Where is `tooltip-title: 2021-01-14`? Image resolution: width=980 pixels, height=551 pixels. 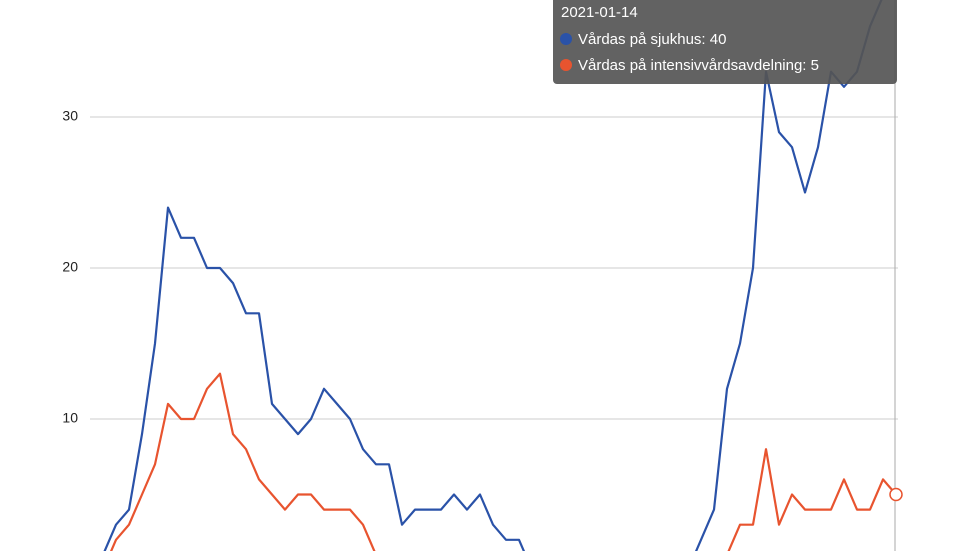 tooltip-title: 2021-01-14 is located at coordinates (599, 12).